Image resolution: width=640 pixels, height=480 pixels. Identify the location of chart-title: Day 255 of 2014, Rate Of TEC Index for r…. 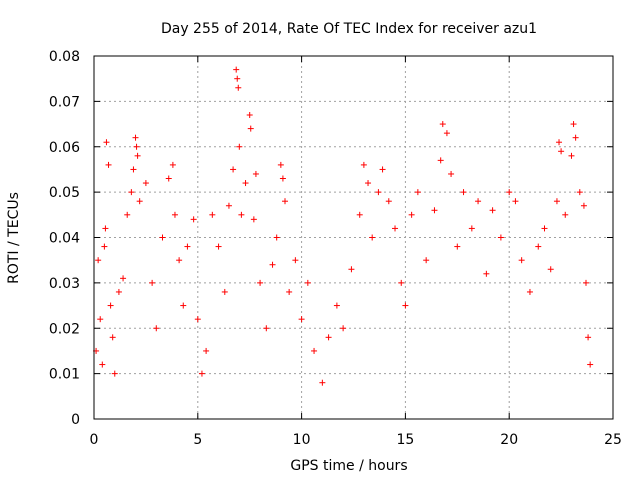
(349, 29).